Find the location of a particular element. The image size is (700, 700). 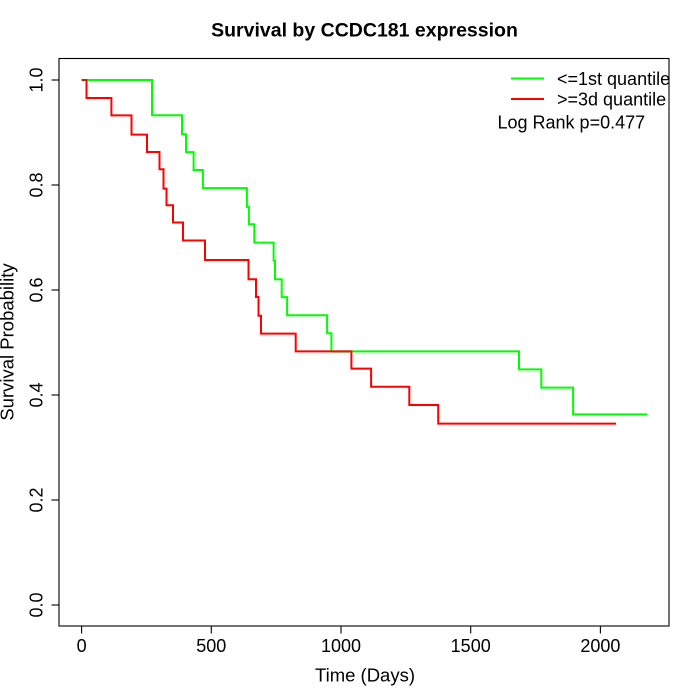

svg-text: Log Rank p=0.477 is located at coordinates (572, 123).